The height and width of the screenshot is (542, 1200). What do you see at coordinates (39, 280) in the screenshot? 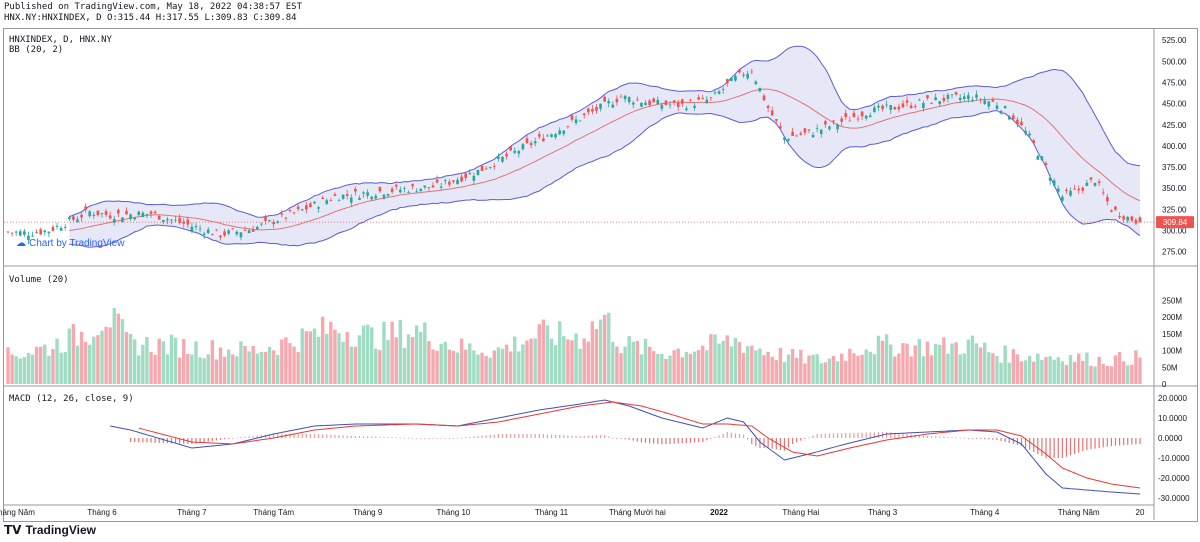
I see `volume-pane-label: Volume (20)` at bounding box center [39, 280].